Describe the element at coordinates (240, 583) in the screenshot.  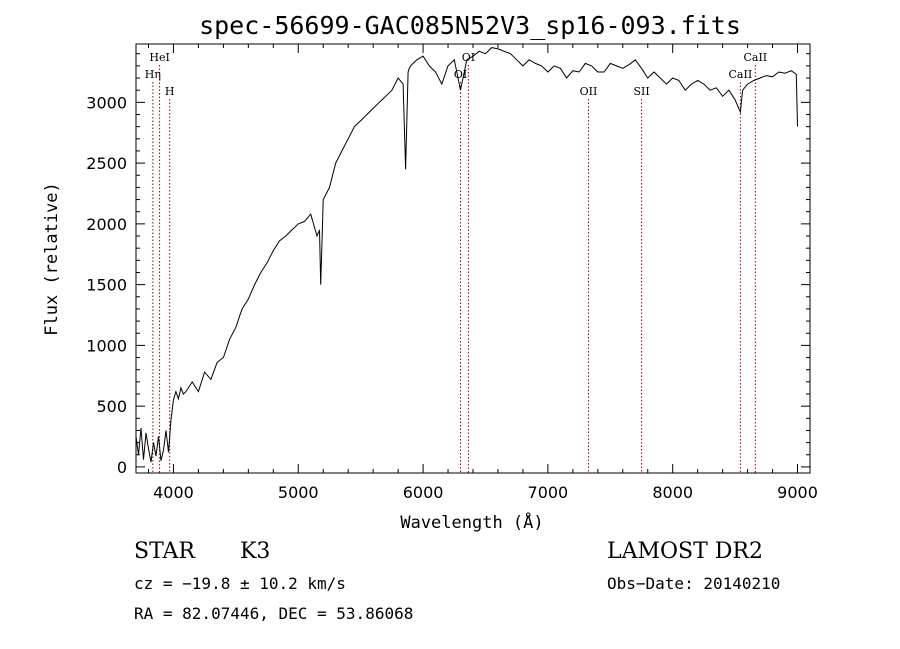
I see `redshift-info: cz = −19.8 ± 10.2 km/s` at that location.